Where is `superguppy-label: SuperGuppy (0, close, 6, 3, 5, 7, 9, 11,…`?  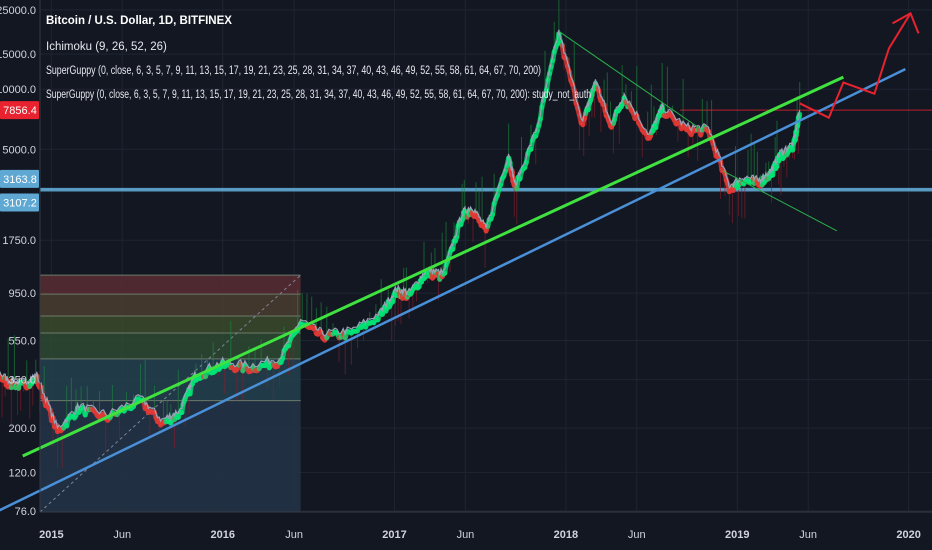 superguppy-label: SuperGuppy (0, close, 6, 3, 5, 7, 9, 11,… is located at coordinates (293, 71).